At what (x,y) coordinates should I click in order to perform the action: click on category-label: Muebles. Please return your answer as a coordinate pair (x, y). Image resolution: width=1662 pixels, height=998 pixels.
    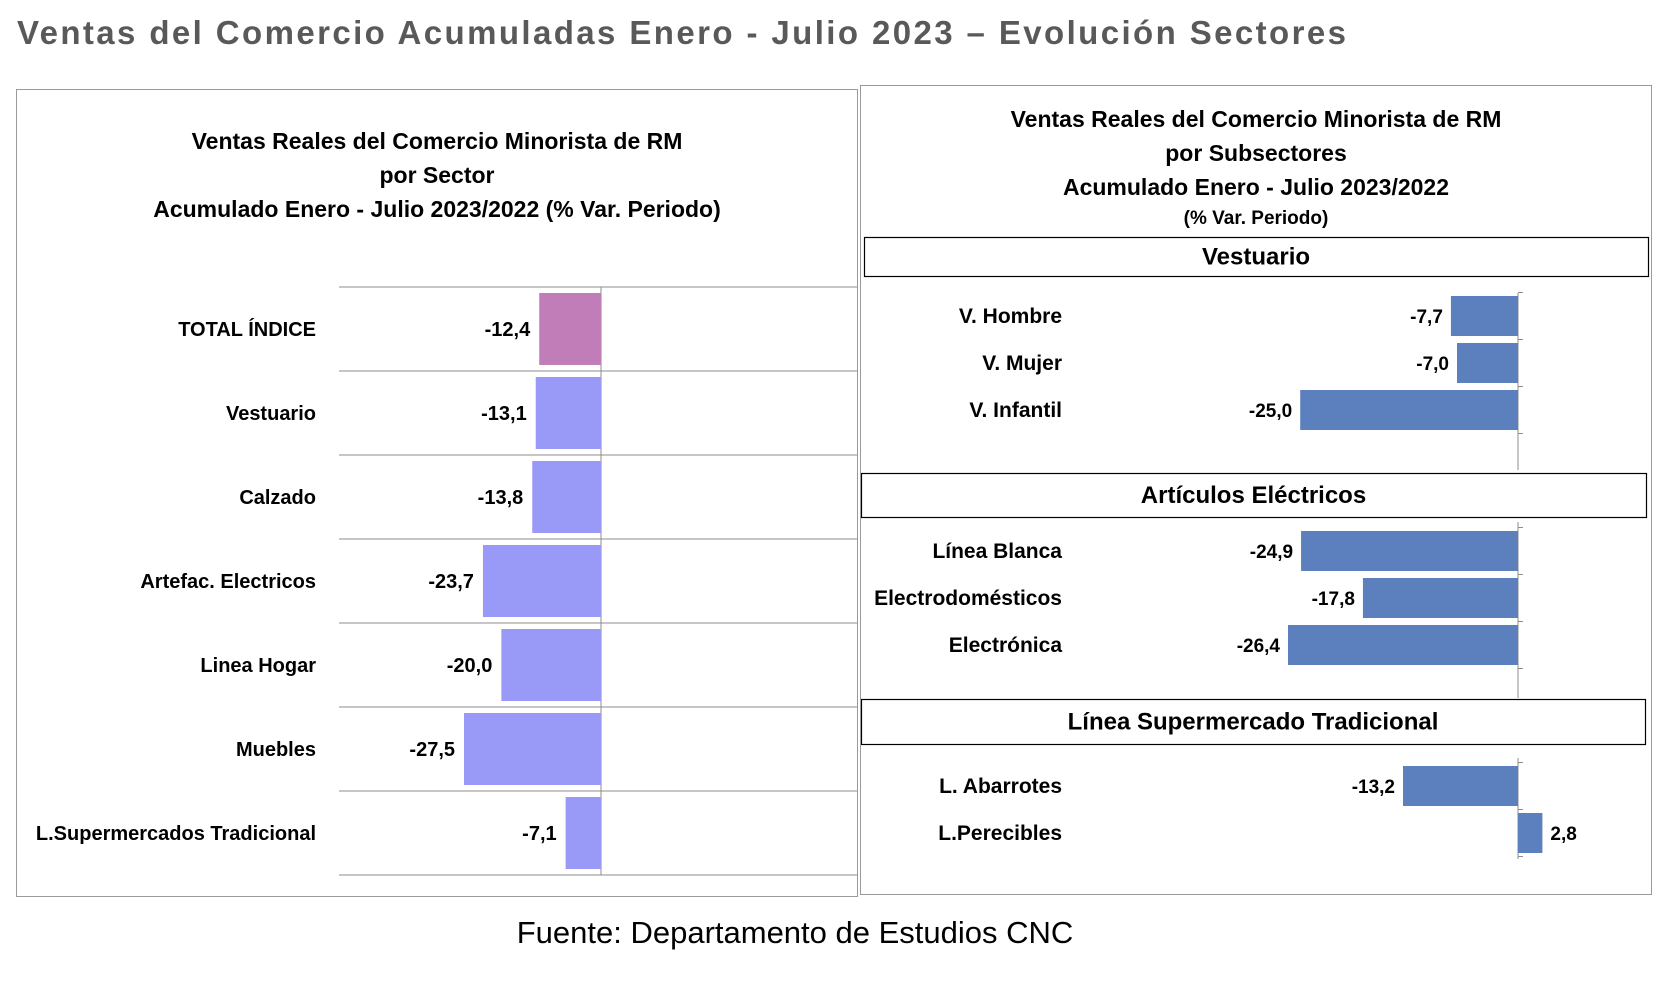
    Looking at the image, I should click on (276, 750).